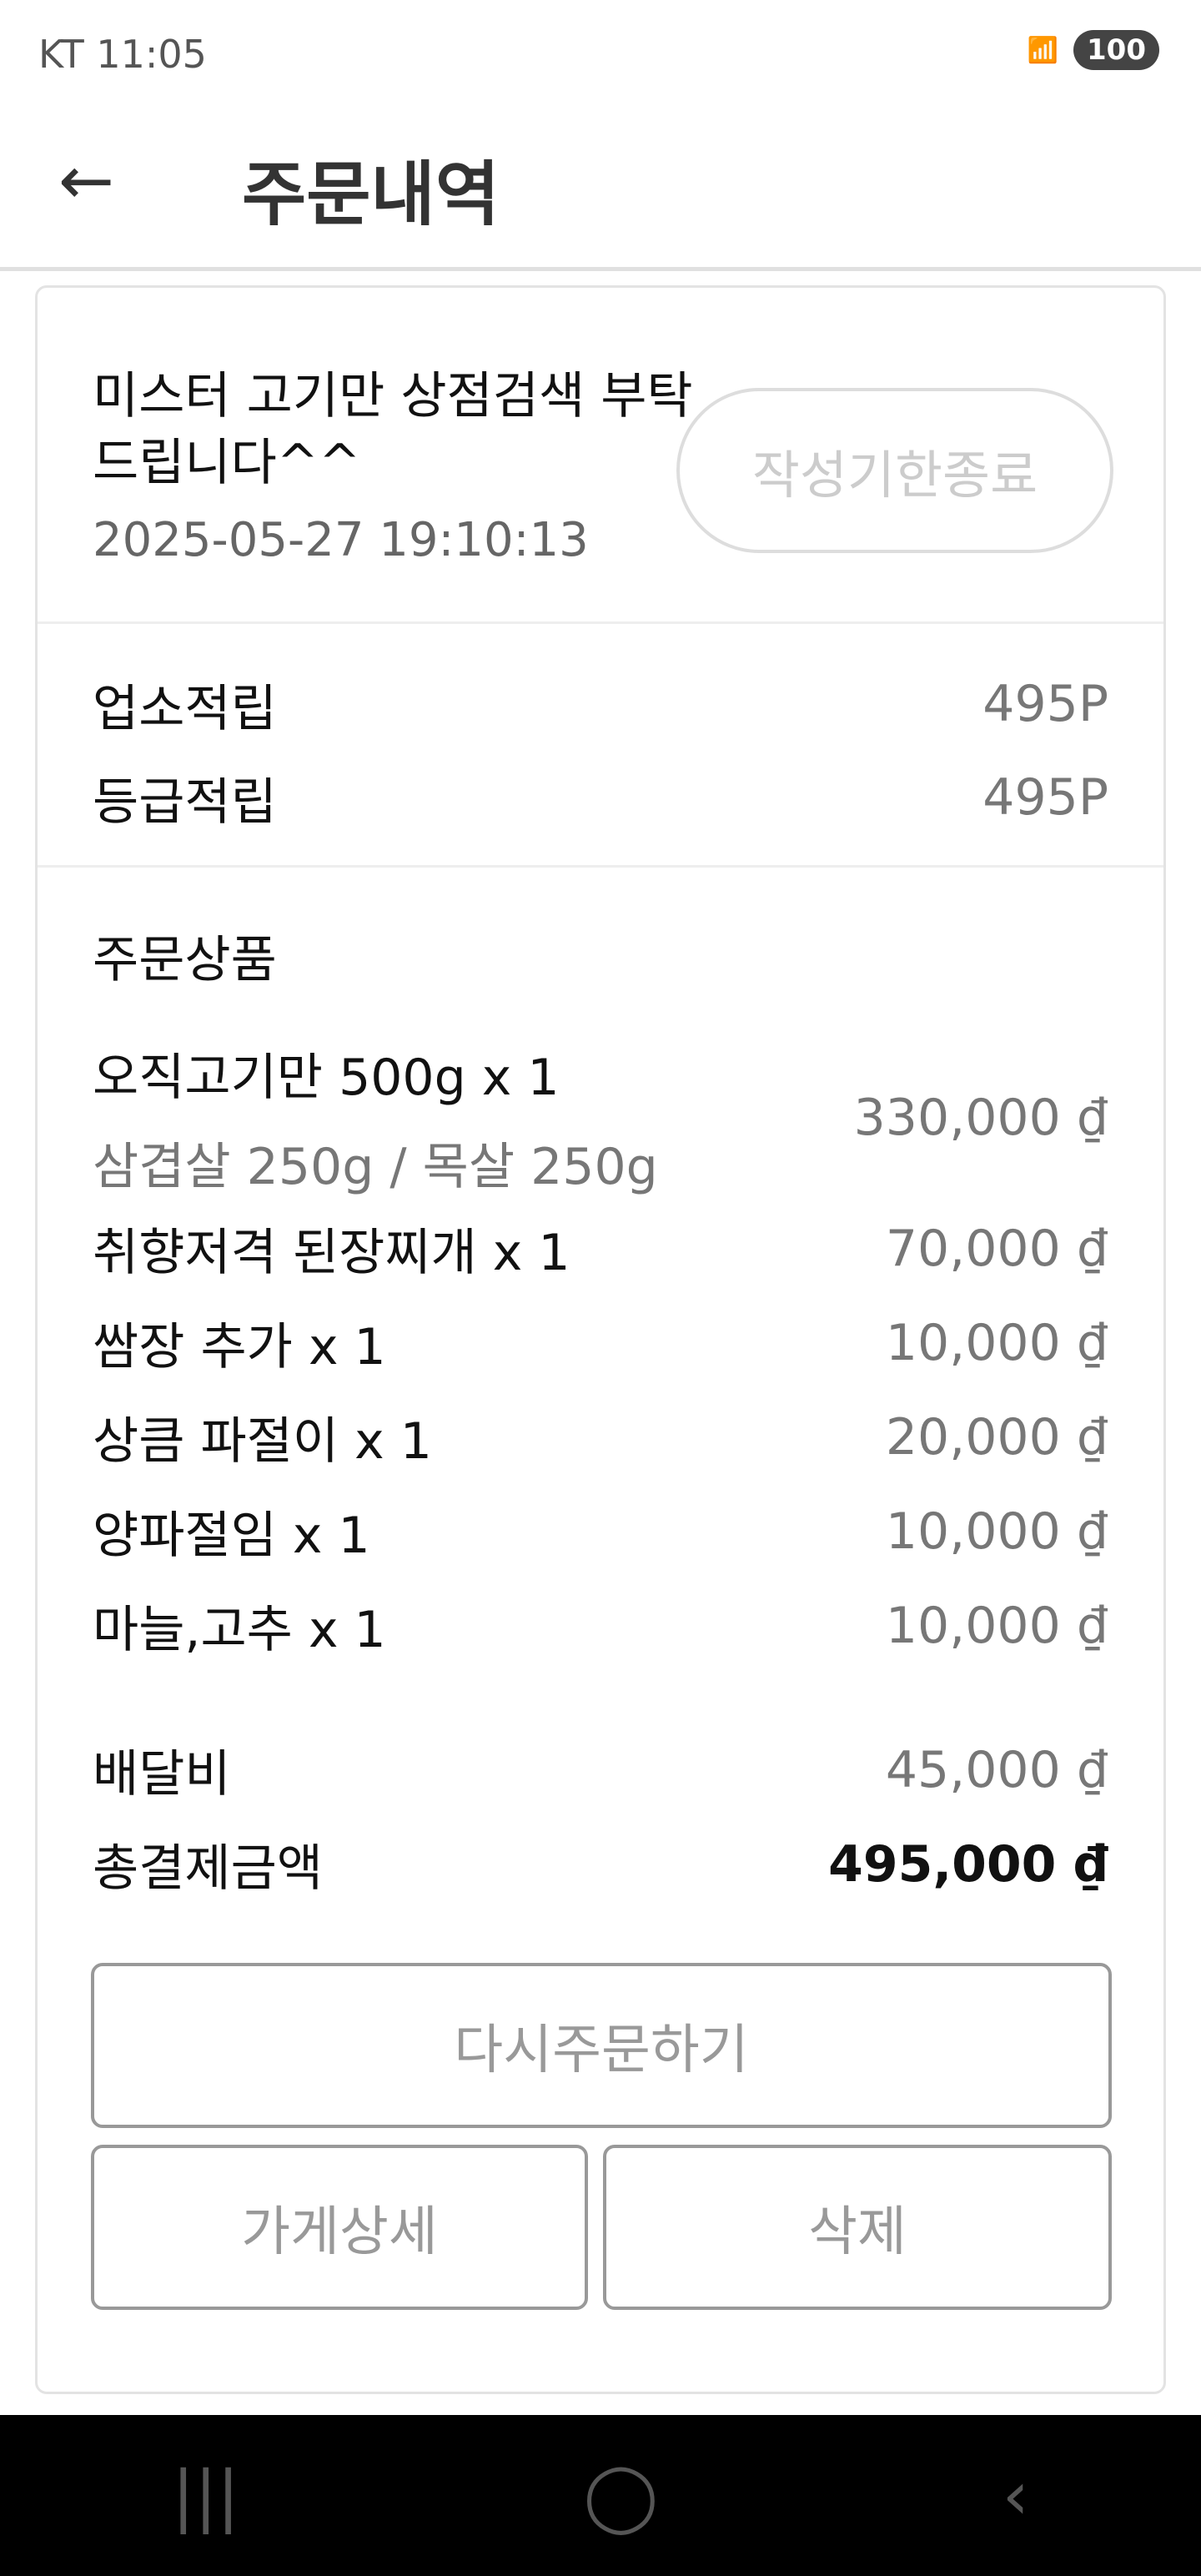 This screenshot has width=1201, height=2576. I want to click on points-section: 업소적립 495P 등급적립 495P, so click(601, 746).